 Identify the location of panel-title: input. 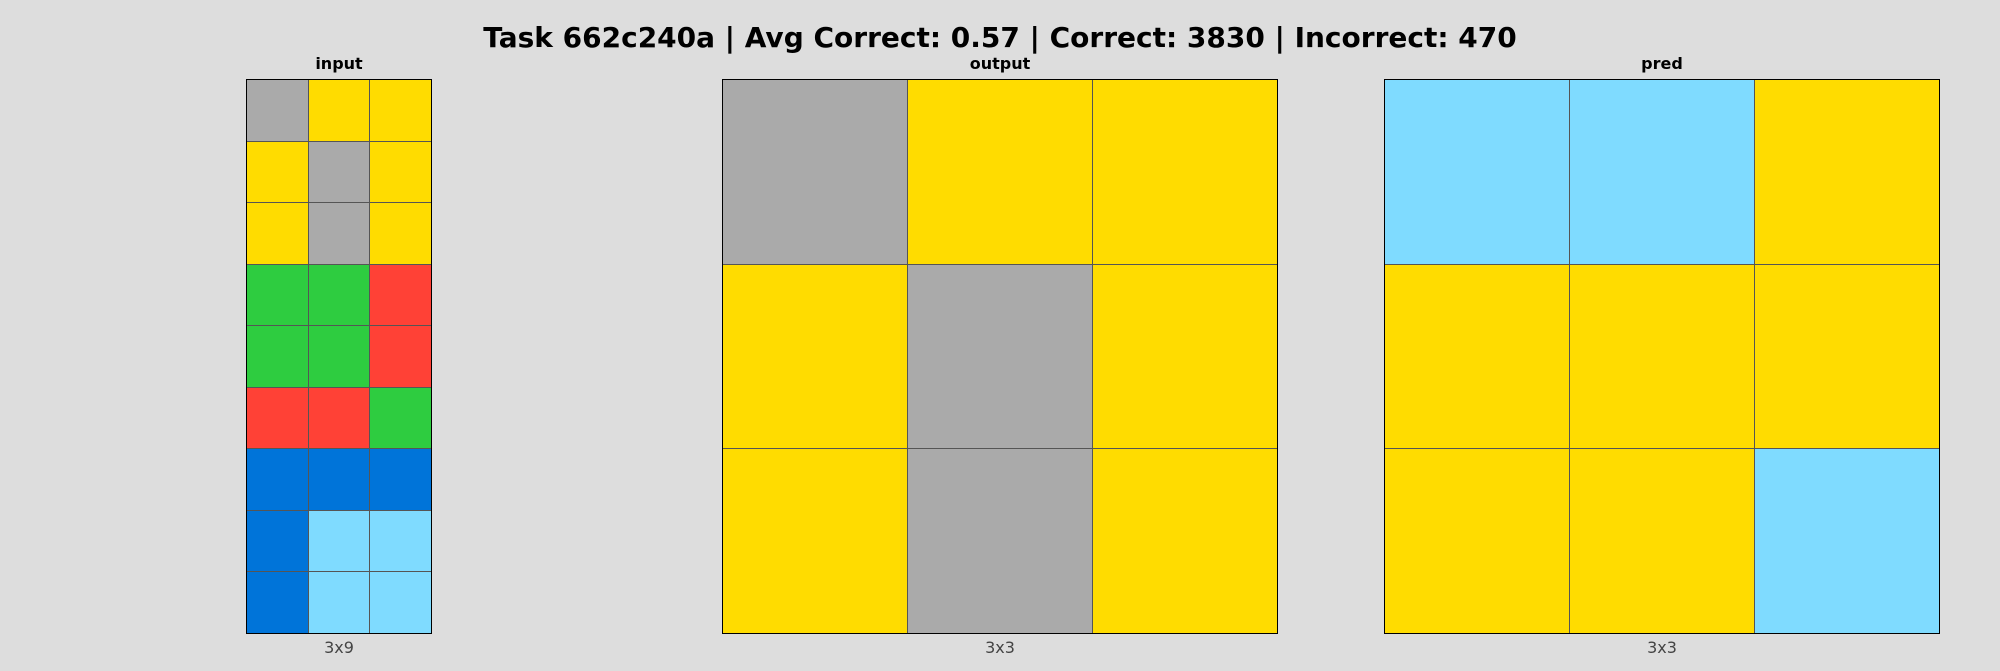
(339, 63).